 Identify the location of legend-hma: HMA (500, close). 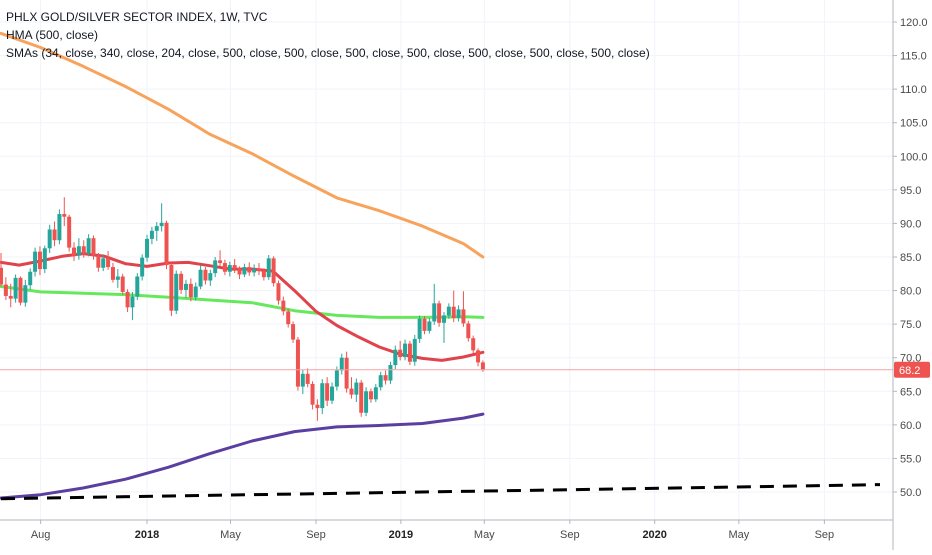
(328, 35).